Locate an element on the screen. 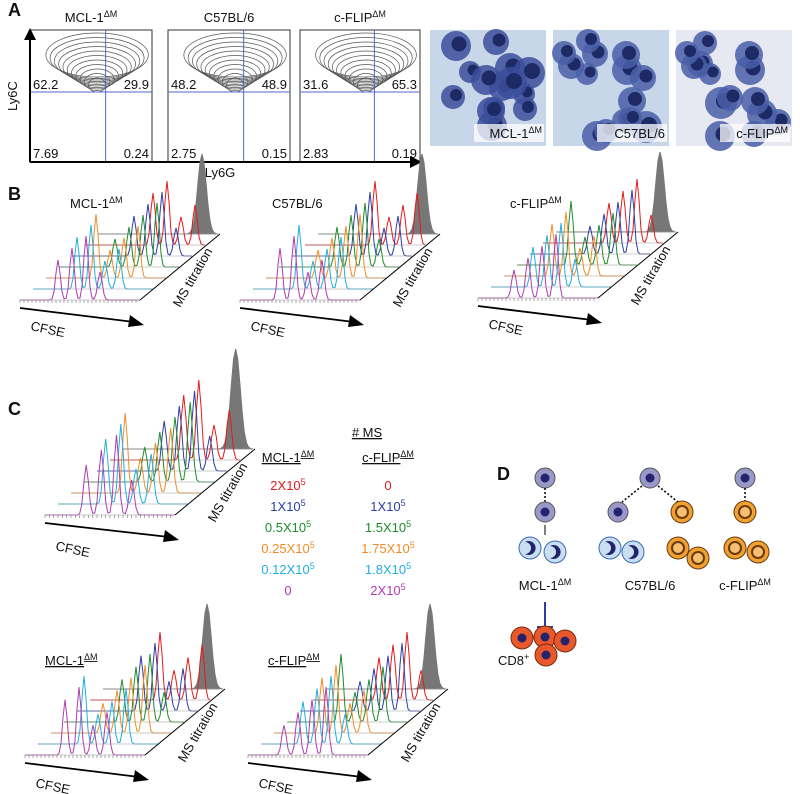 The height and width of the screenshot is (794, 800). quadrant-value: 29.9 is located at coordinates (136, 84).